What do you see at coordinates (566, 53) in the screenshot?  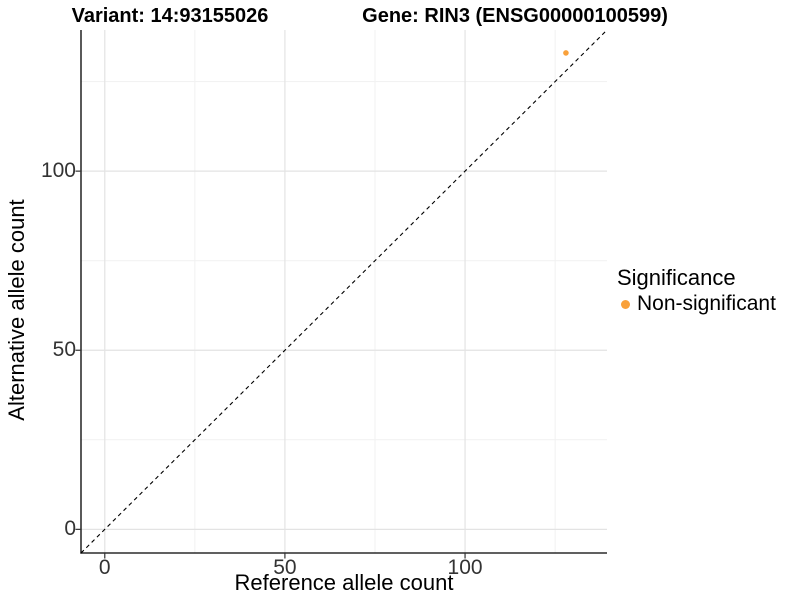 I see `data-point` at bounding box center [566, 53].